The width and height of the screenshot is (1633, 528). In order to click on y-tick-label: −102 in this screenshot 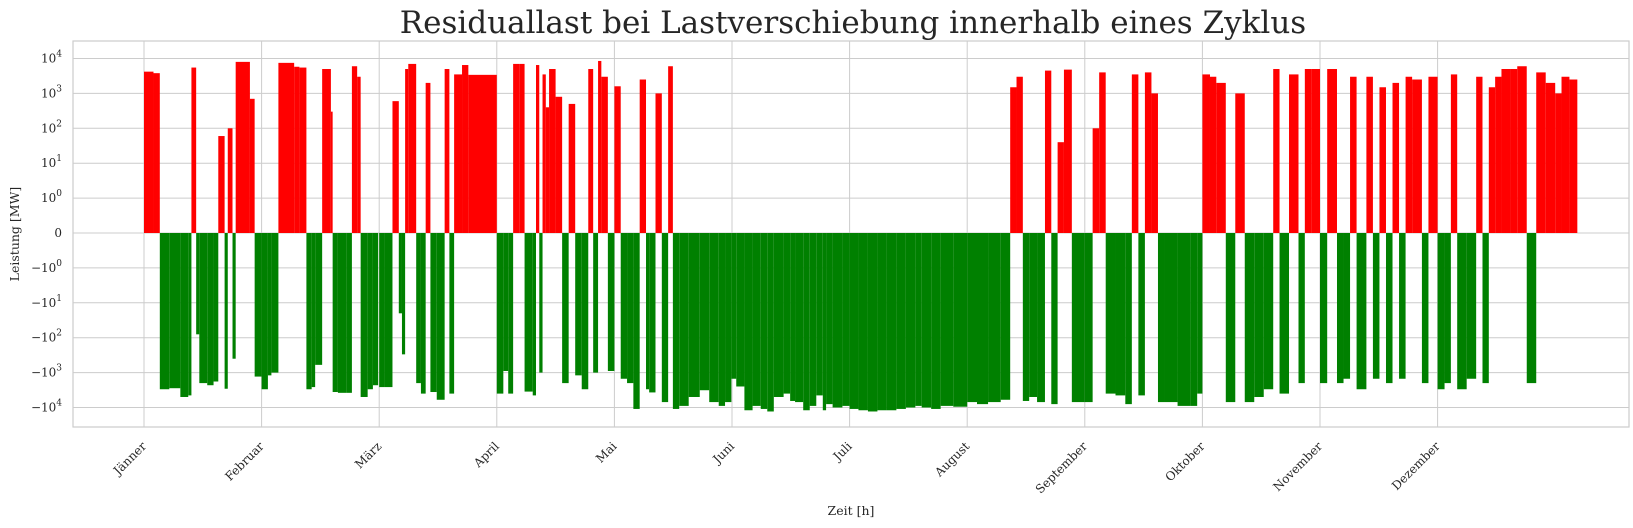, I will do `click(46, 337)`.